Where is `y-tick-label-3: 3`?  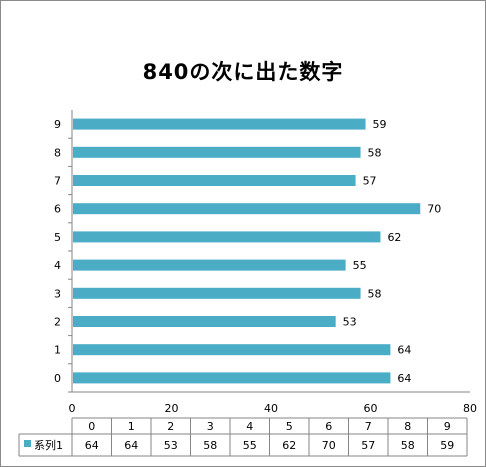 y-tick-label-3: 3 is located at coordinates (57, 293).